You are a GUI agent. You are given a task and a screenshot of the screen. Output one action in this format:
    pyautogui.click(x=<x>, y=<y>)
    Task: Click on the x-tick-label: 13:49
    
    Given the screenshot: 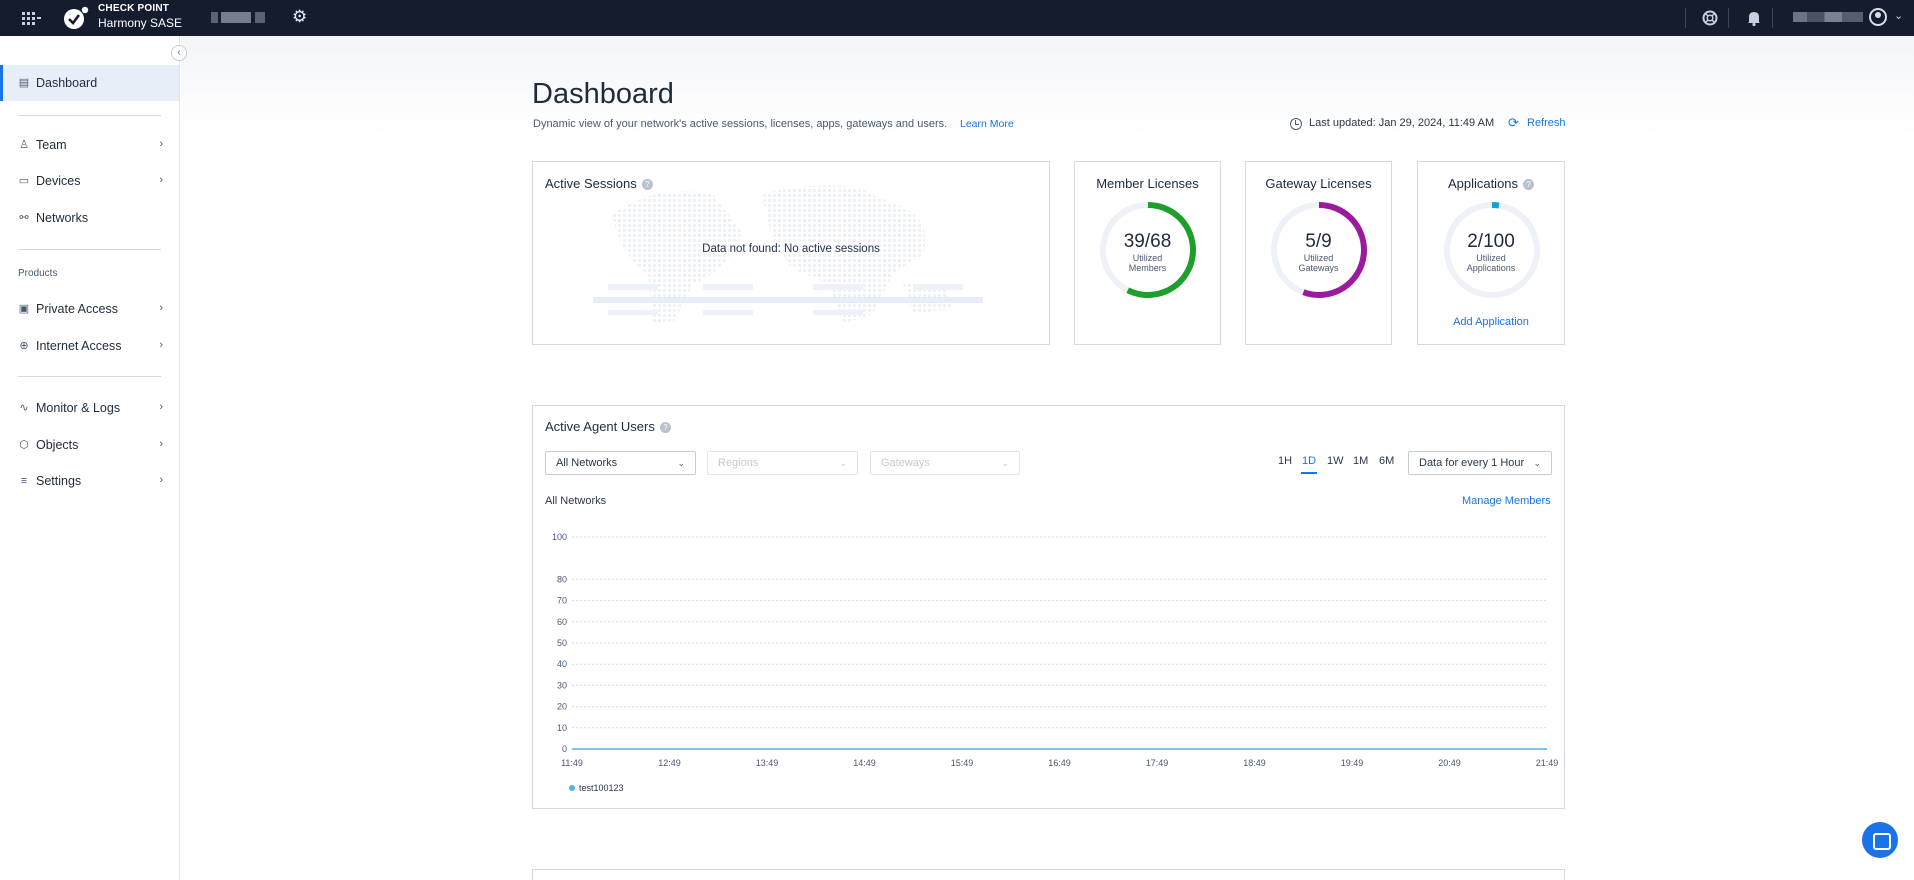 What is the action you would take?
    pyautogui.click(x=767, y=763)
    